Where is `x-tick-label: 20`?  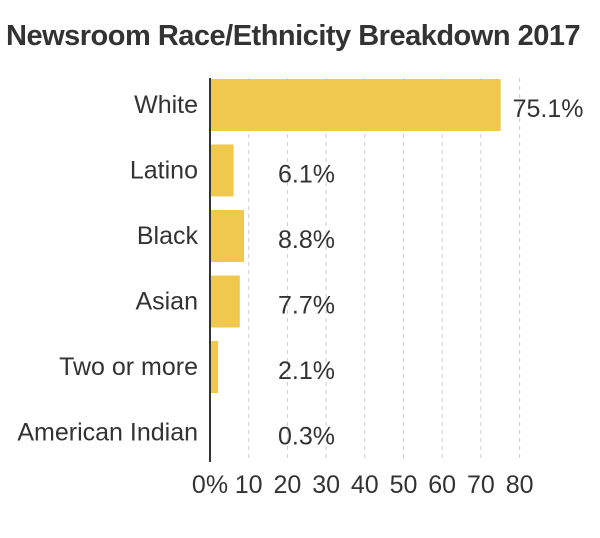 x-tick-label: 20 is located at coordinates (287, 485).